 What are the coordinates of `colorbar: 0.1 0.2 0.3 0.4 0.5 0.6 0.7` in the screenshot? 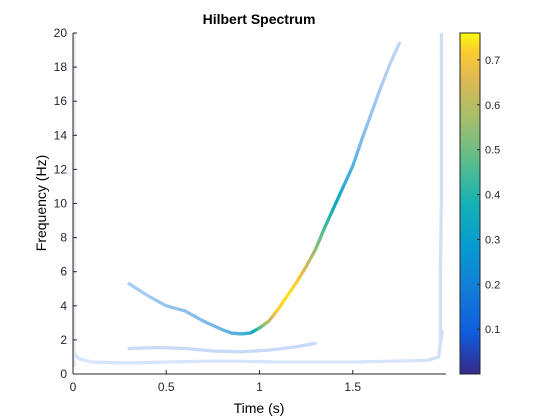 It's located at (479, 203).